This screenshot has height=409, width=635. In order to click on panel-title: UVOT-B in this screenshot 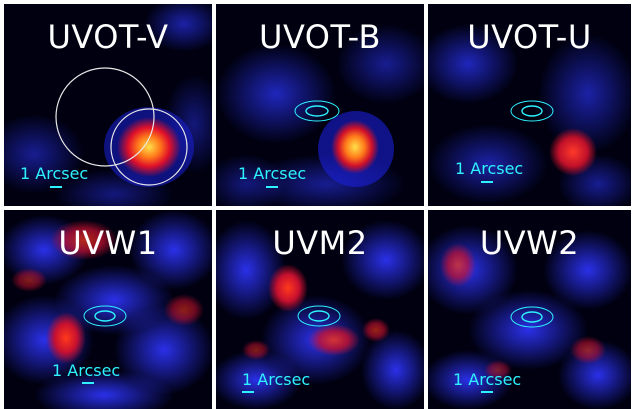, I will do `click(320, 37)`.